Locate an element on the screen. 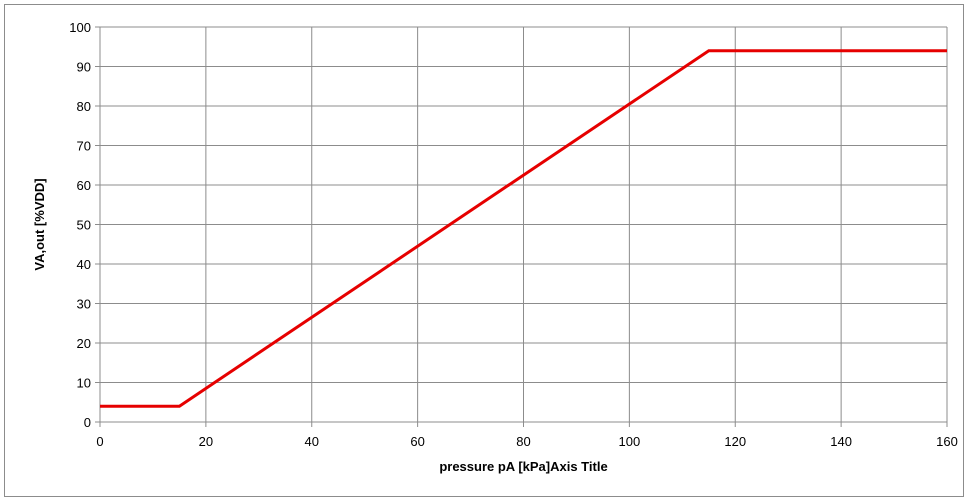  y-tick-label: 40 is located at coordinates (84, 264).